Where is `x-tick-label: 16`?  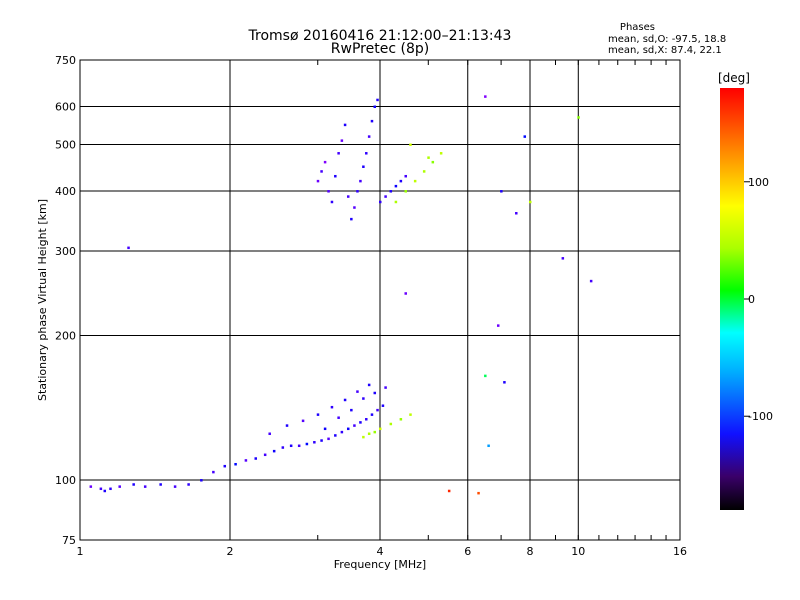 x-tick-label: 16 is located at coordinates (680, 551).